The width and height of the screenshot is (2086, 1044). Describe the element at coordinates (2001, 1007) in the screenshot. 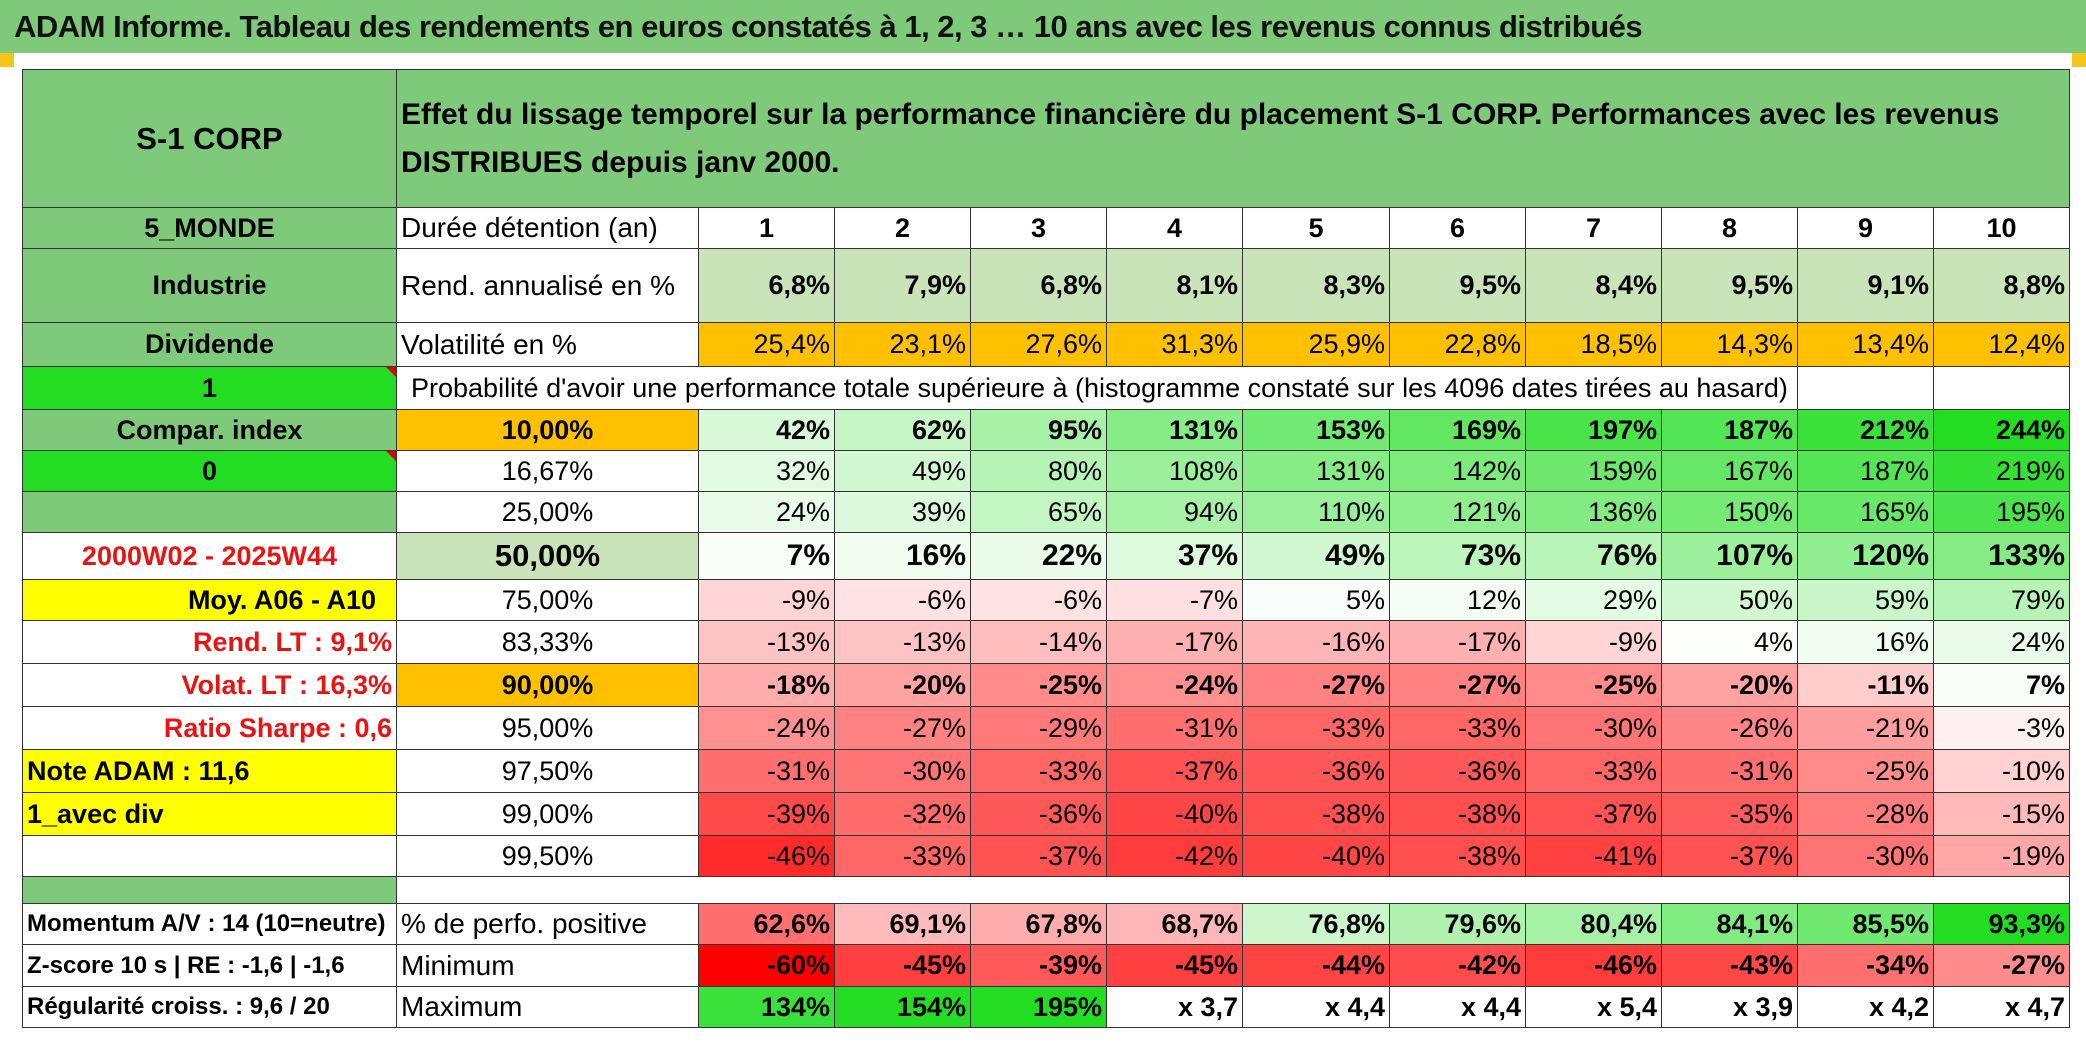

I see `maximum-cell: x 4,7` at that location.